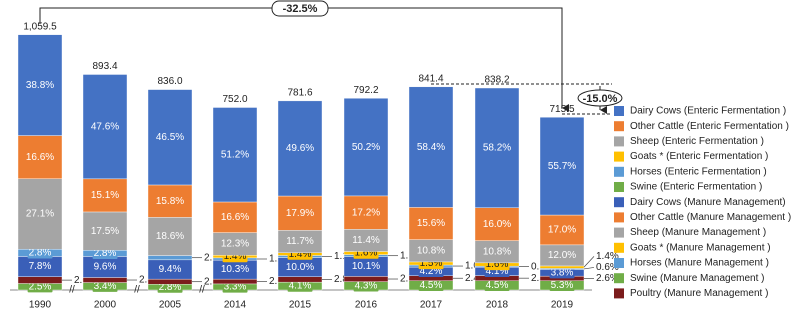 The width and height of the screenshot is (800, 316). Describe the element at coordinates (708, 202) in the screenshot. I see `legend-label: Dairy Cows (Manure Management)` at that location.